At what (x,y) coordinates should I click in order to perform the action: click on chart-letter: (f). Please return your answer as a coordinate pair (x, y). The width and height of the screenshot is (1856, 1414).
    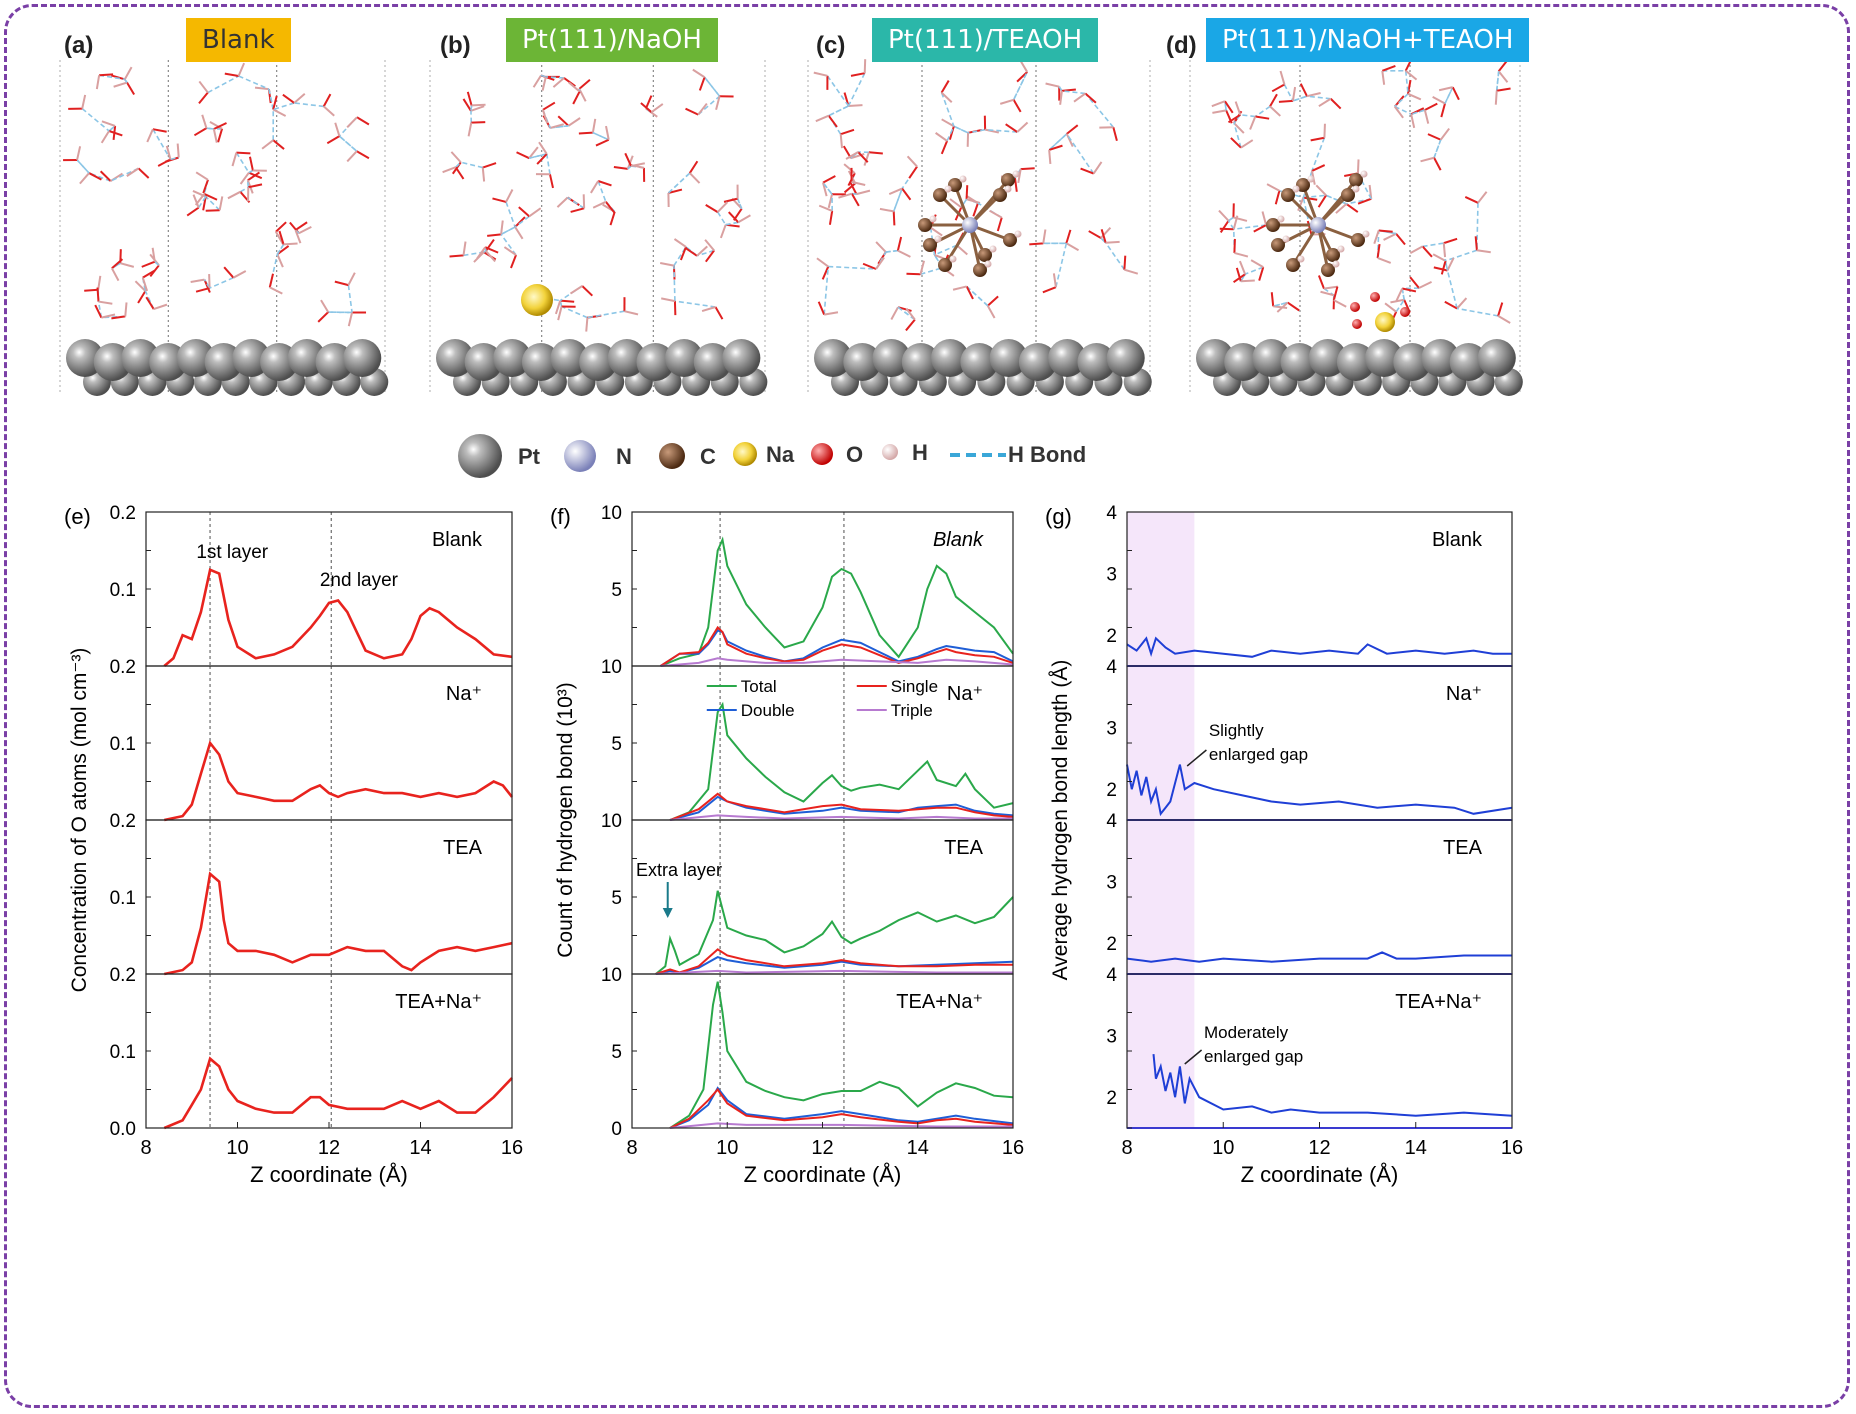
    Looking at the image, I should click on (560, 516).